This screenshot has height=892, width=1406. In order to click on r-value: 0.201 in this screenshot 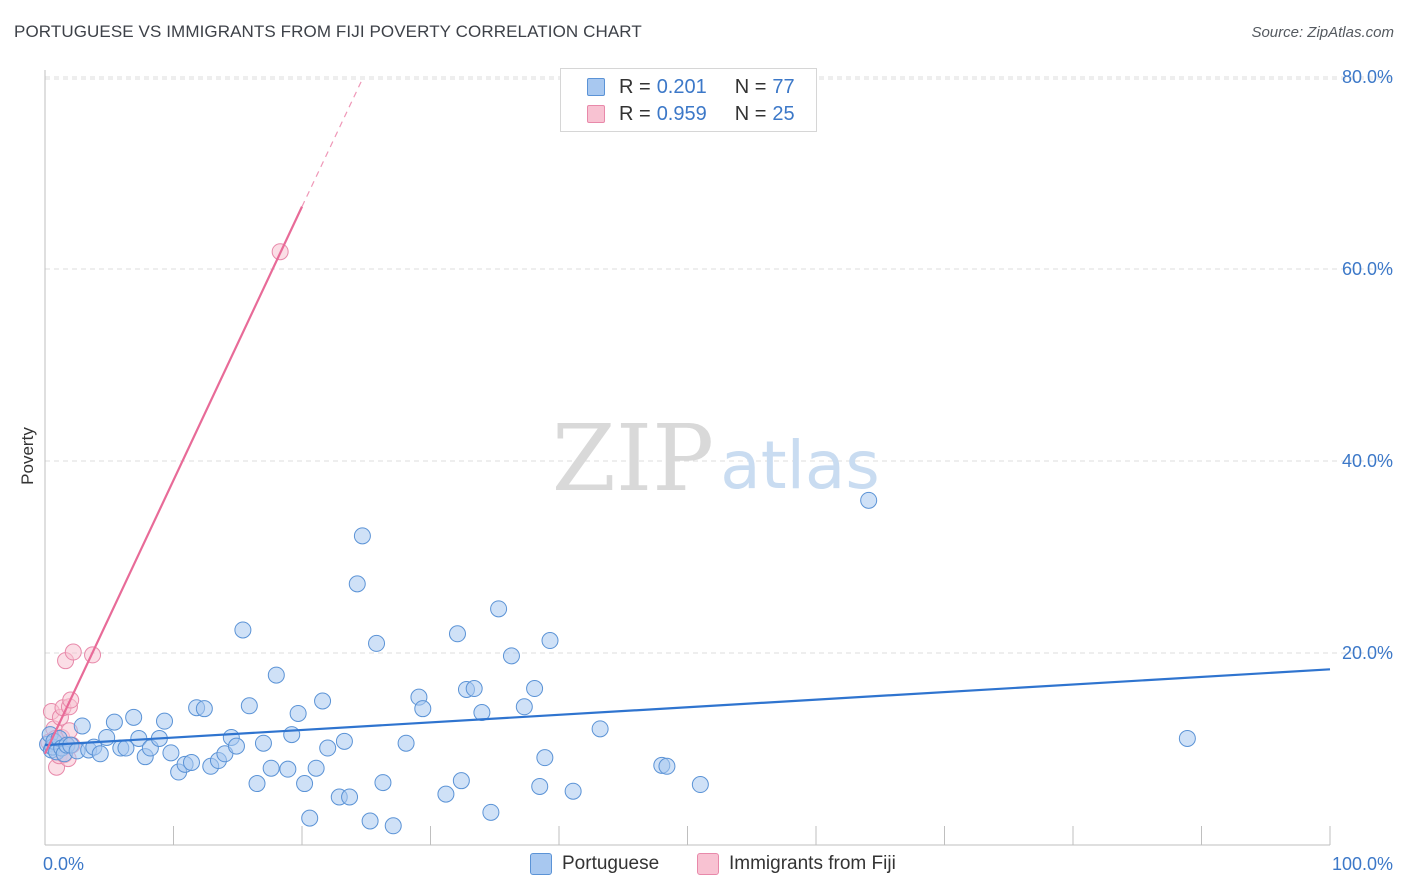, I will do `click(681, 86)`.